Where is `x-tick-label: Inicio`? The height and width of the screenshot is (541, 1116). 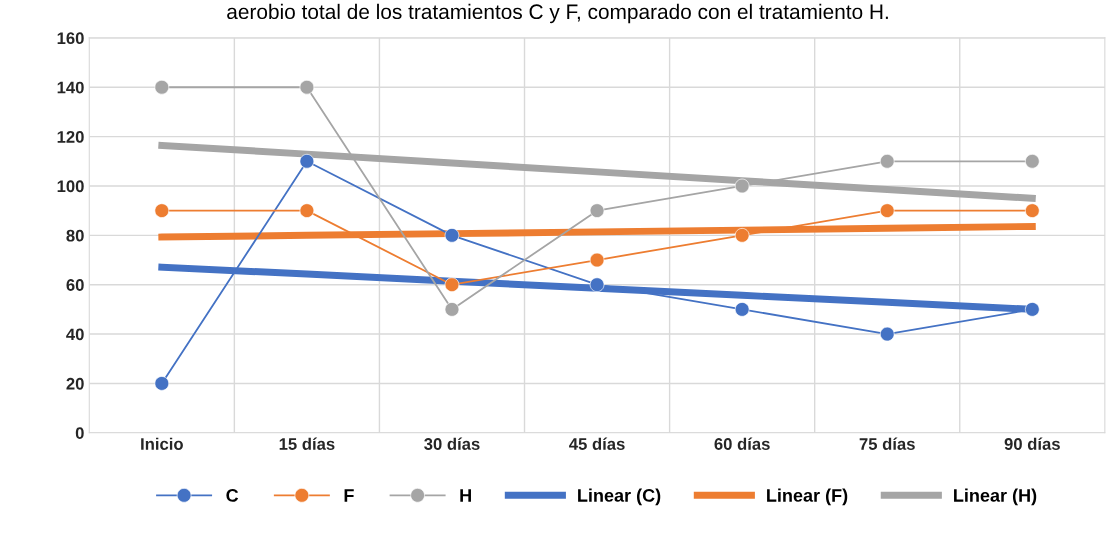
x-tick-label: Inicio is located at coordinates (162, 443).